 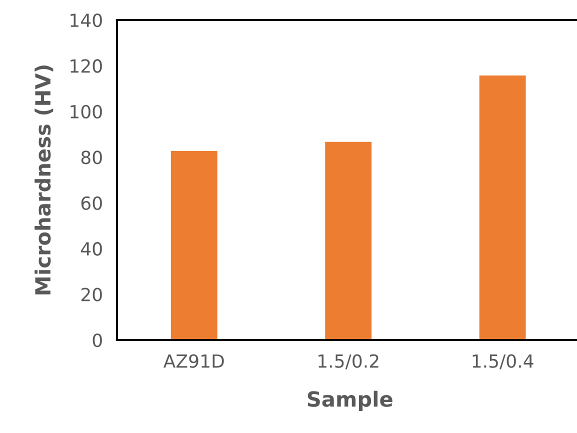 I want to click on y-tick-label: 100, so click(x=86, y=111).